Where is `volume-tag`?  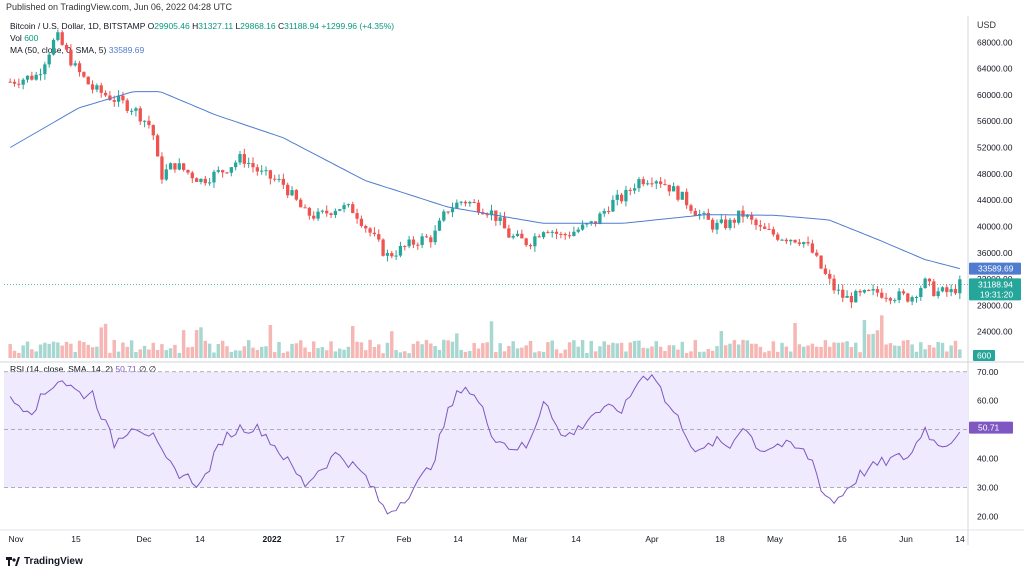 volume-tag is located at coordinates (984, 355).